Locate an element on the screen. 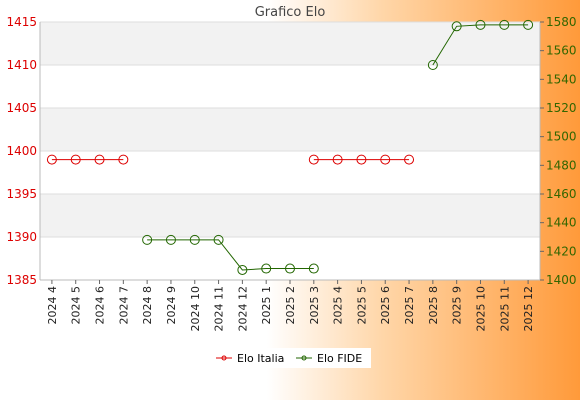 This screenshot has width=580, height=400. x-tick-label: 2024 6 is located at coordinates (100, 305).